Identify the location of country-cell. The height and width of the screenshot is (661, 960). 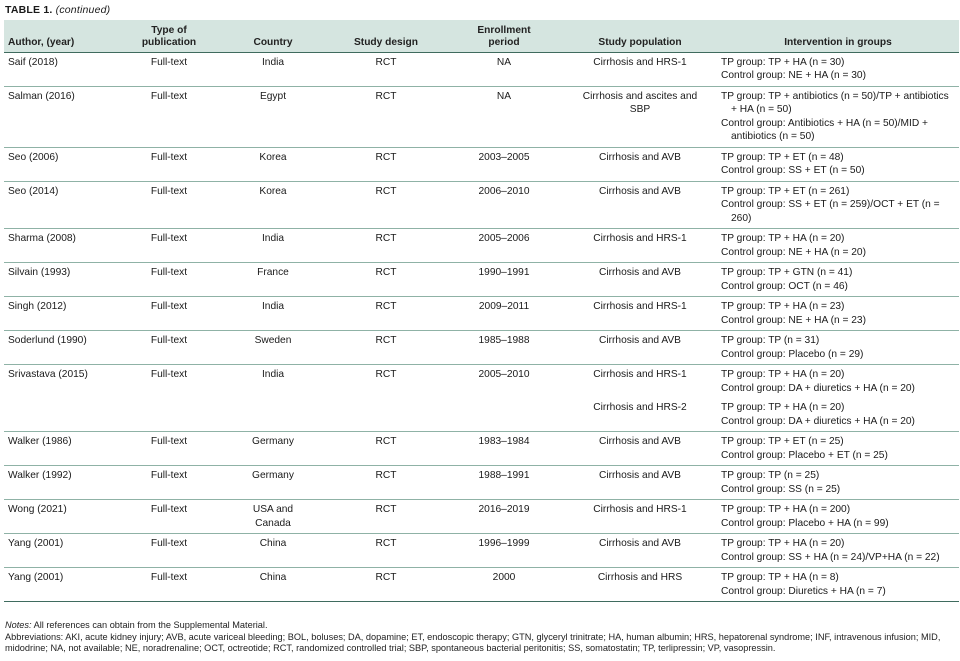
(273, 415).